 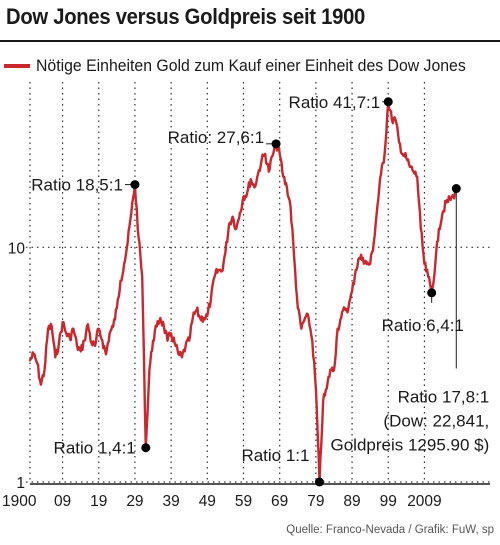 I want to click on x-tick-label: 1900, so click(x=19, y=501).